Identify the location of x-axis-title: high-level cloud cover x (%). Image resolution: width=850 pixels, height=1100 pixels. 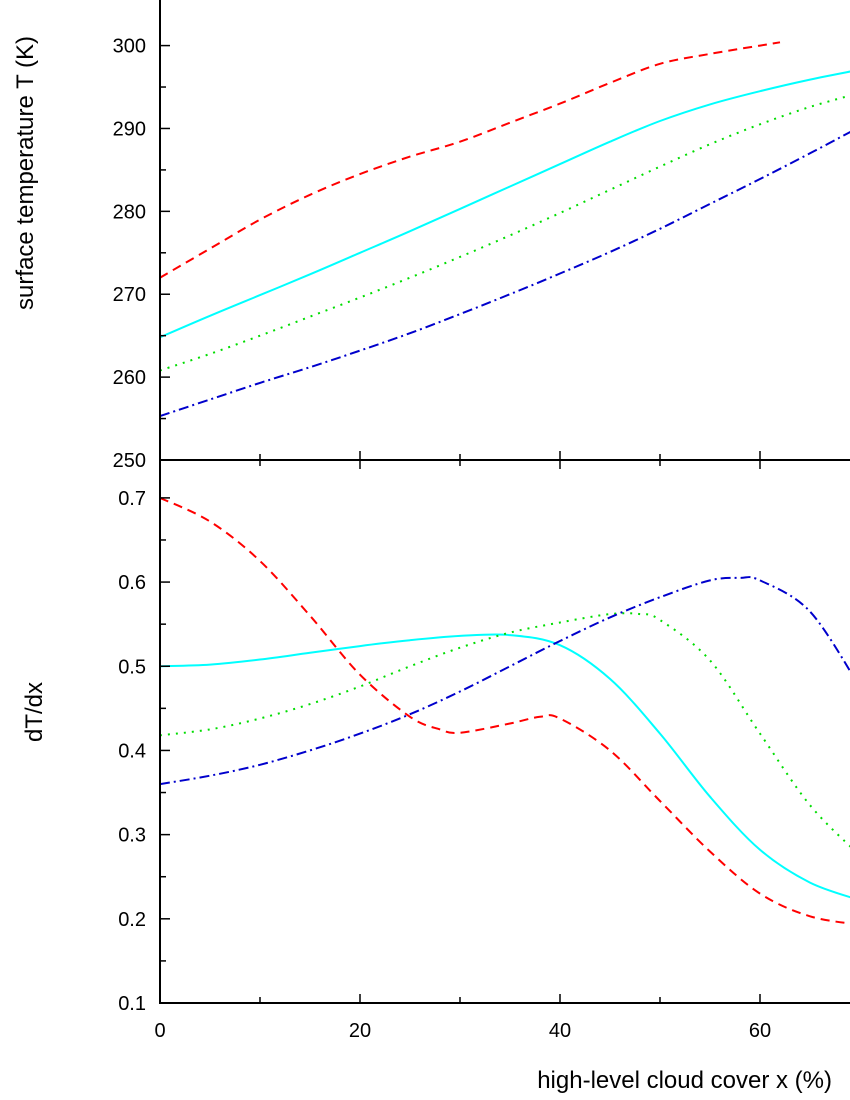
(684, 1080).